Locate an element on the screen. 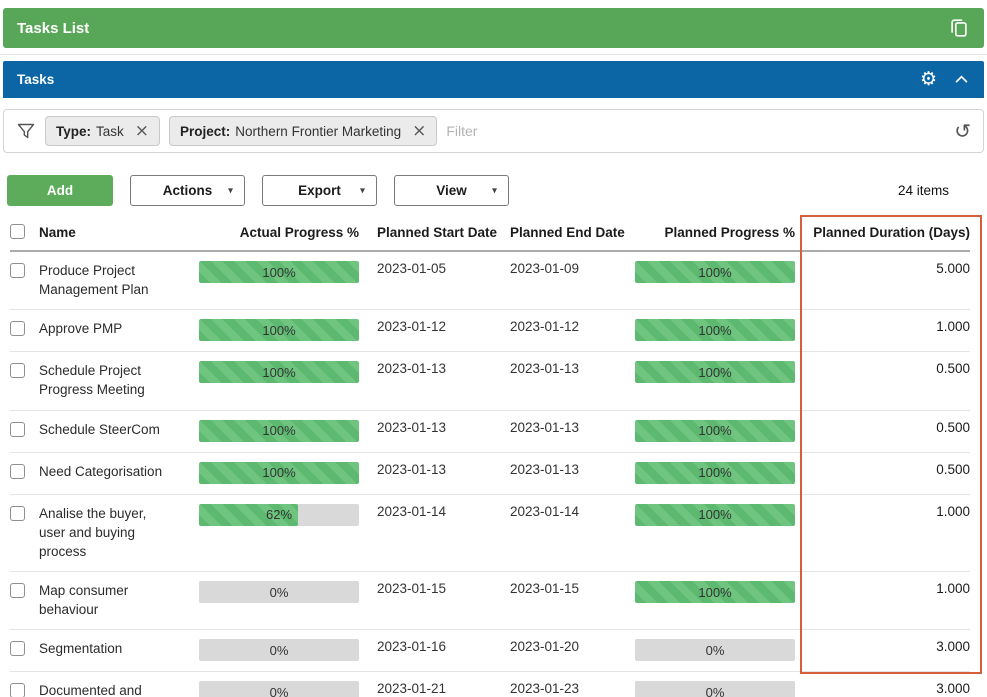 The width and height of the screenshot is (987, 697). column-header-actual-progress: Actual Progress % is located at coordinates (299, 232).